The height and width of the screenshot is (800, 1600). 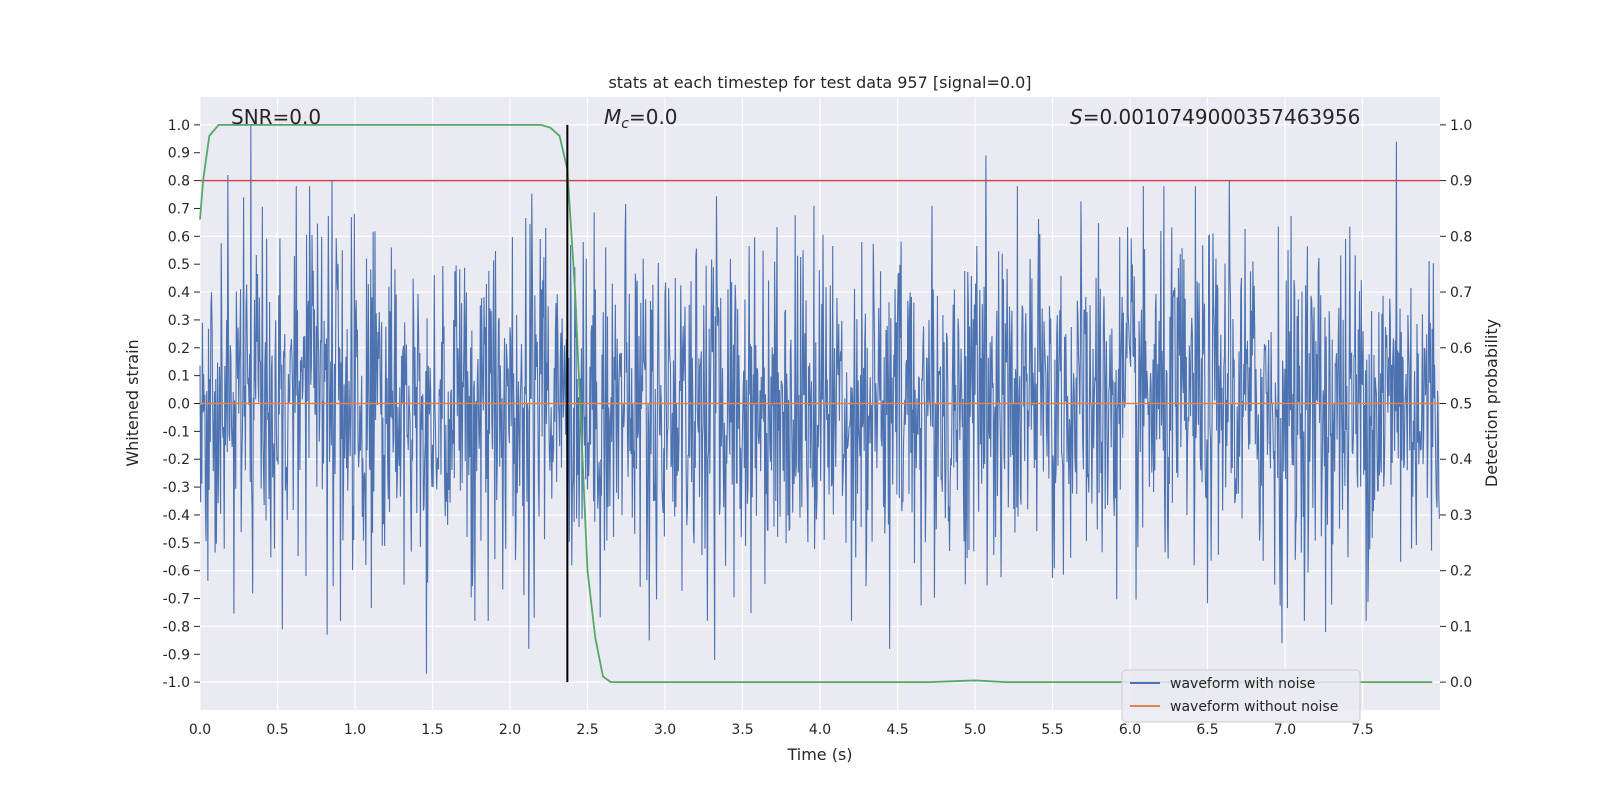 I want to click on legend-box, so click(x=1241, y=696).